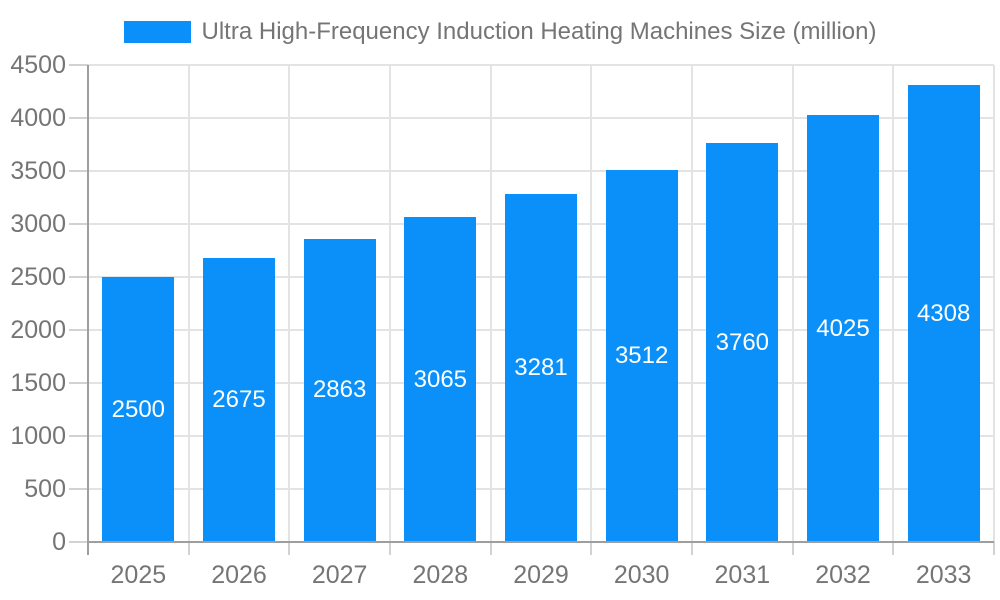 This screenshot has height=600, width=1000. I want to click on bar-2028, so click(440, 379).